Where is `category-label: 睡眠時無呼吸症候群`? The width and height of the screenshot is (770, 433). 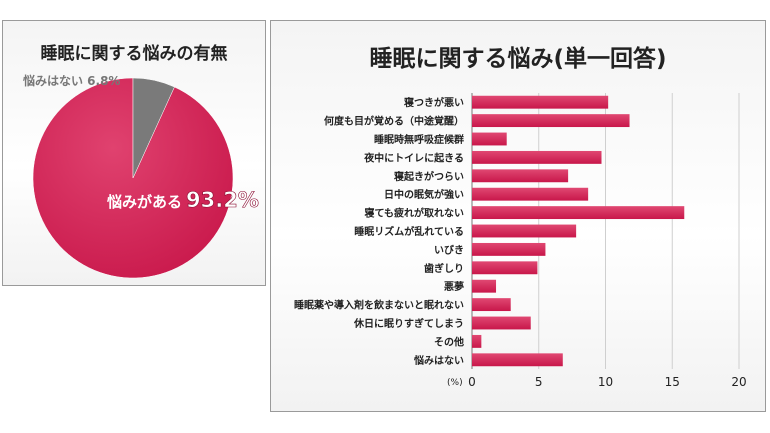
category-label: 睡眠時無呼吸症候群 is located at coordinates (419, 139).